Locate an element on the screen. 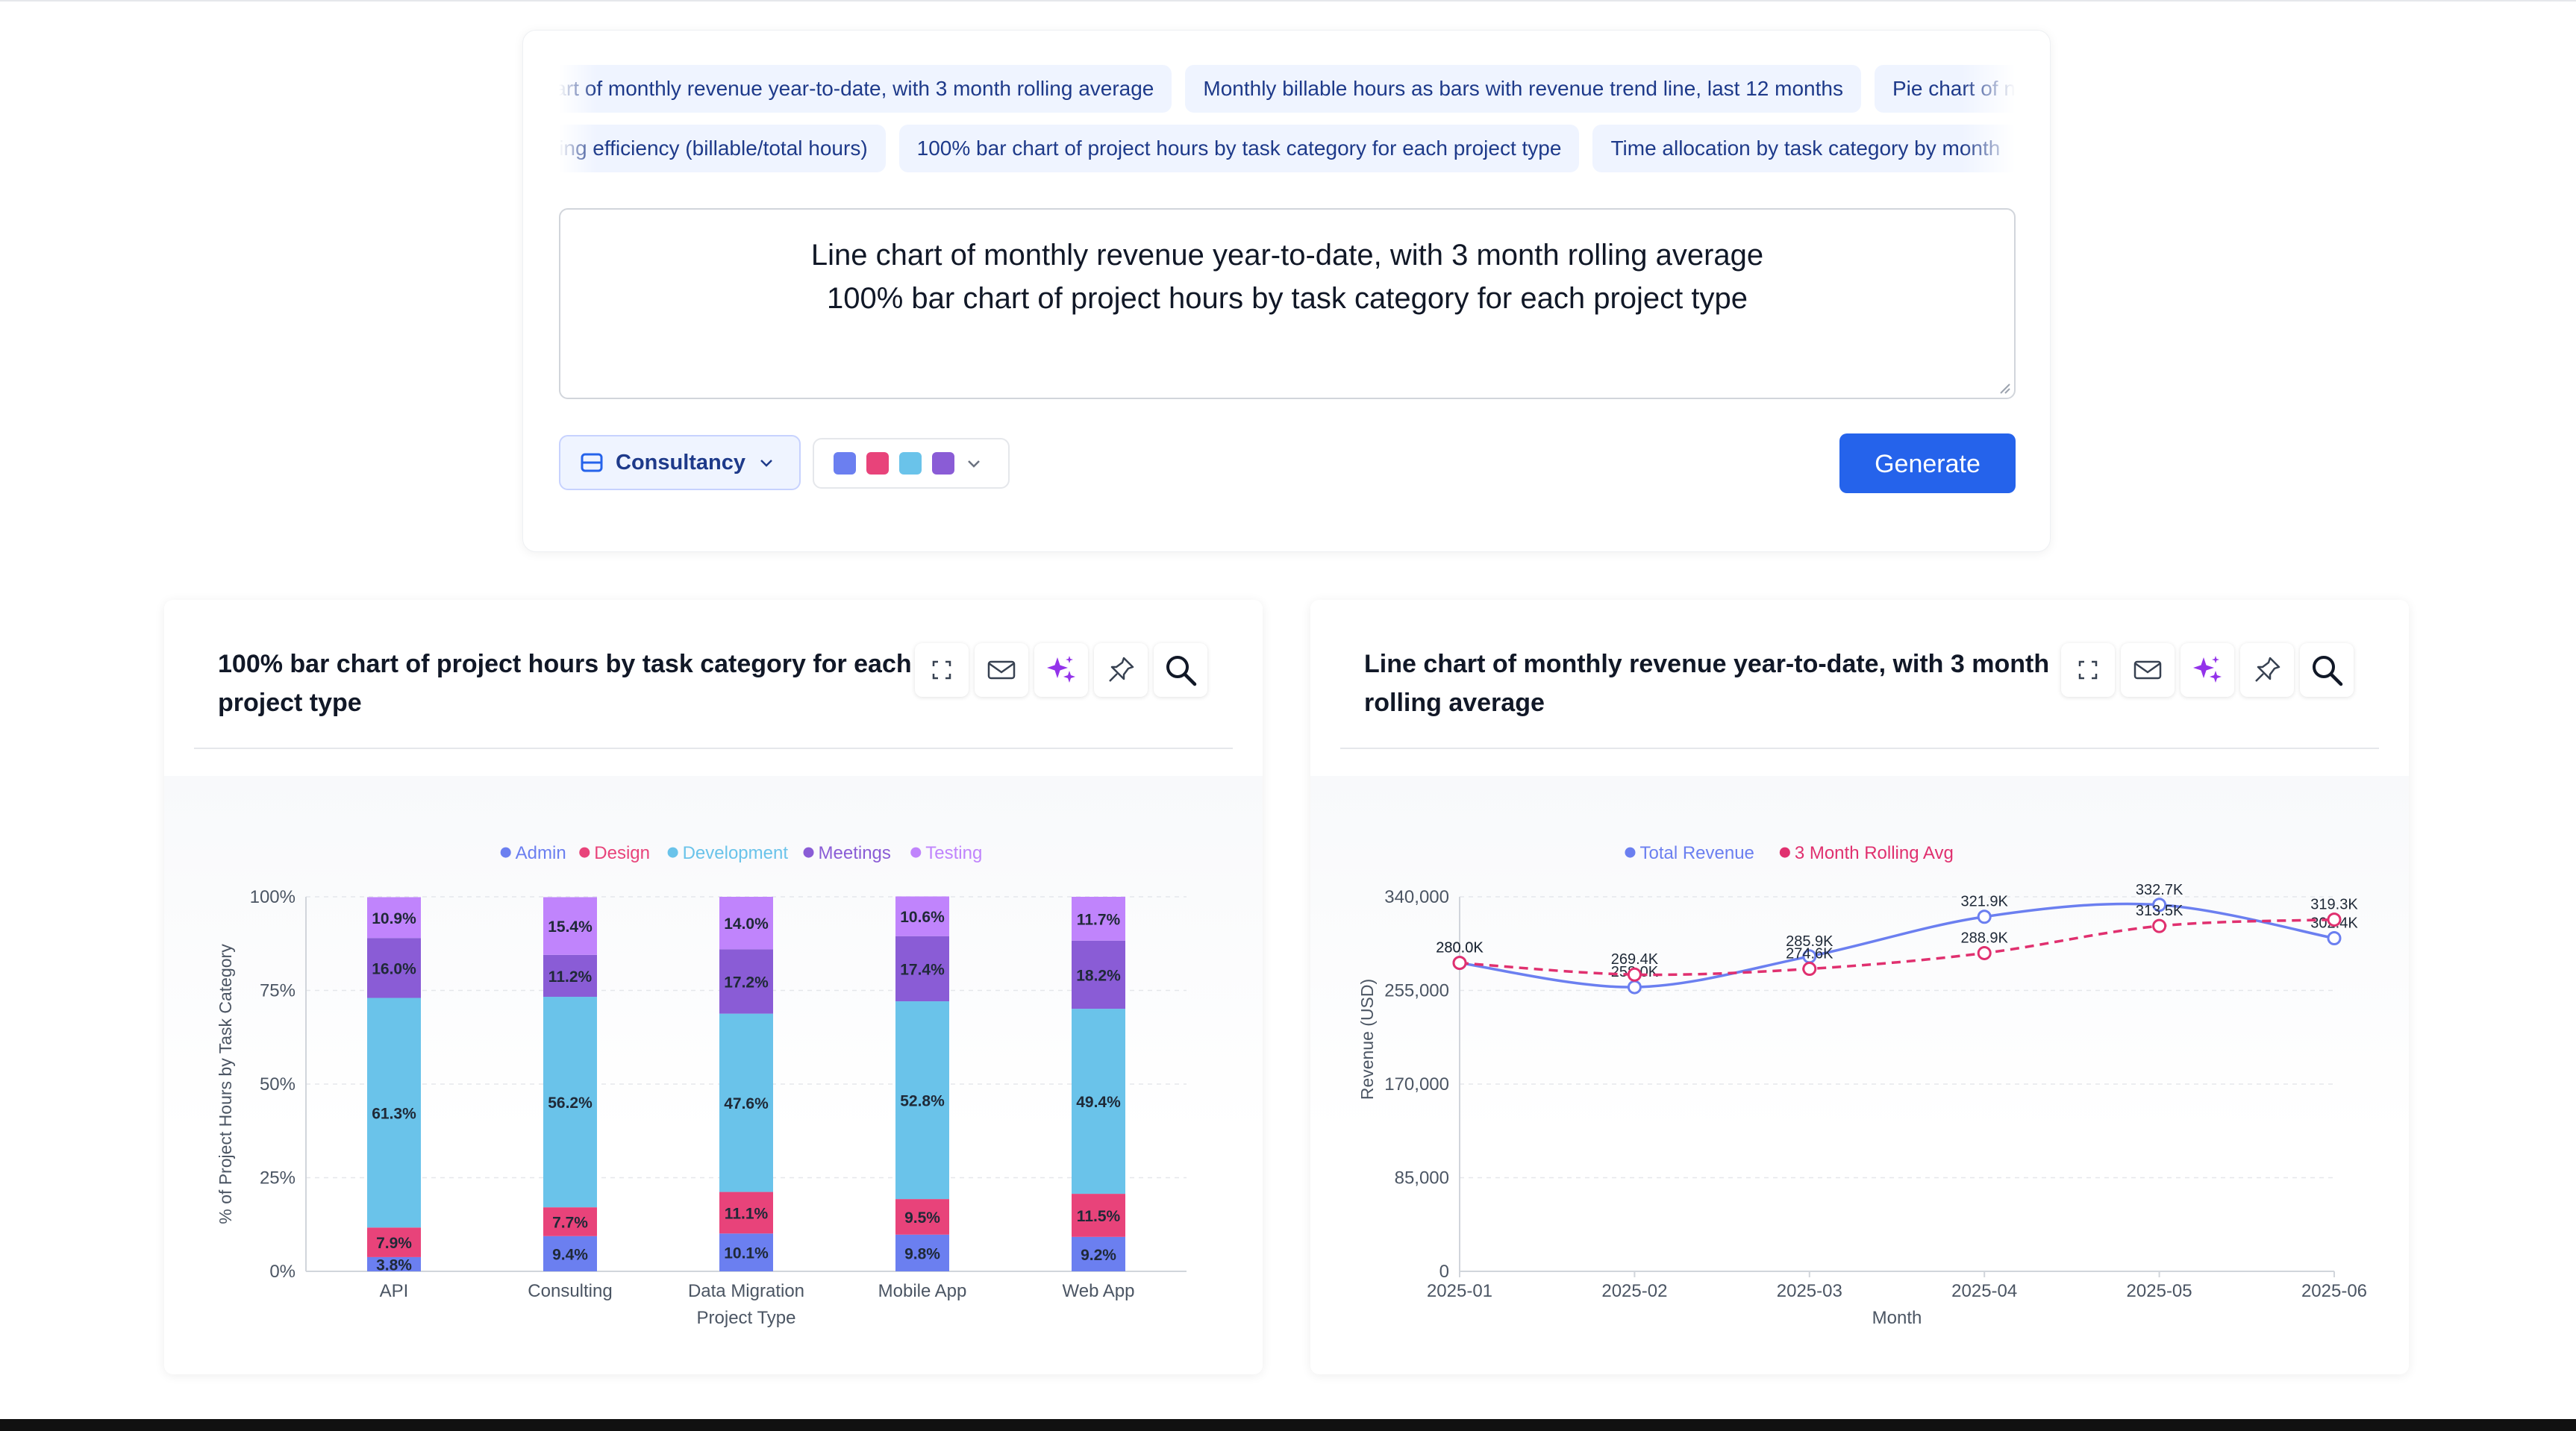 The width and height of the screenshot is (2576, 1431). resize-grip-icon is located at coordinates (2004, 388).